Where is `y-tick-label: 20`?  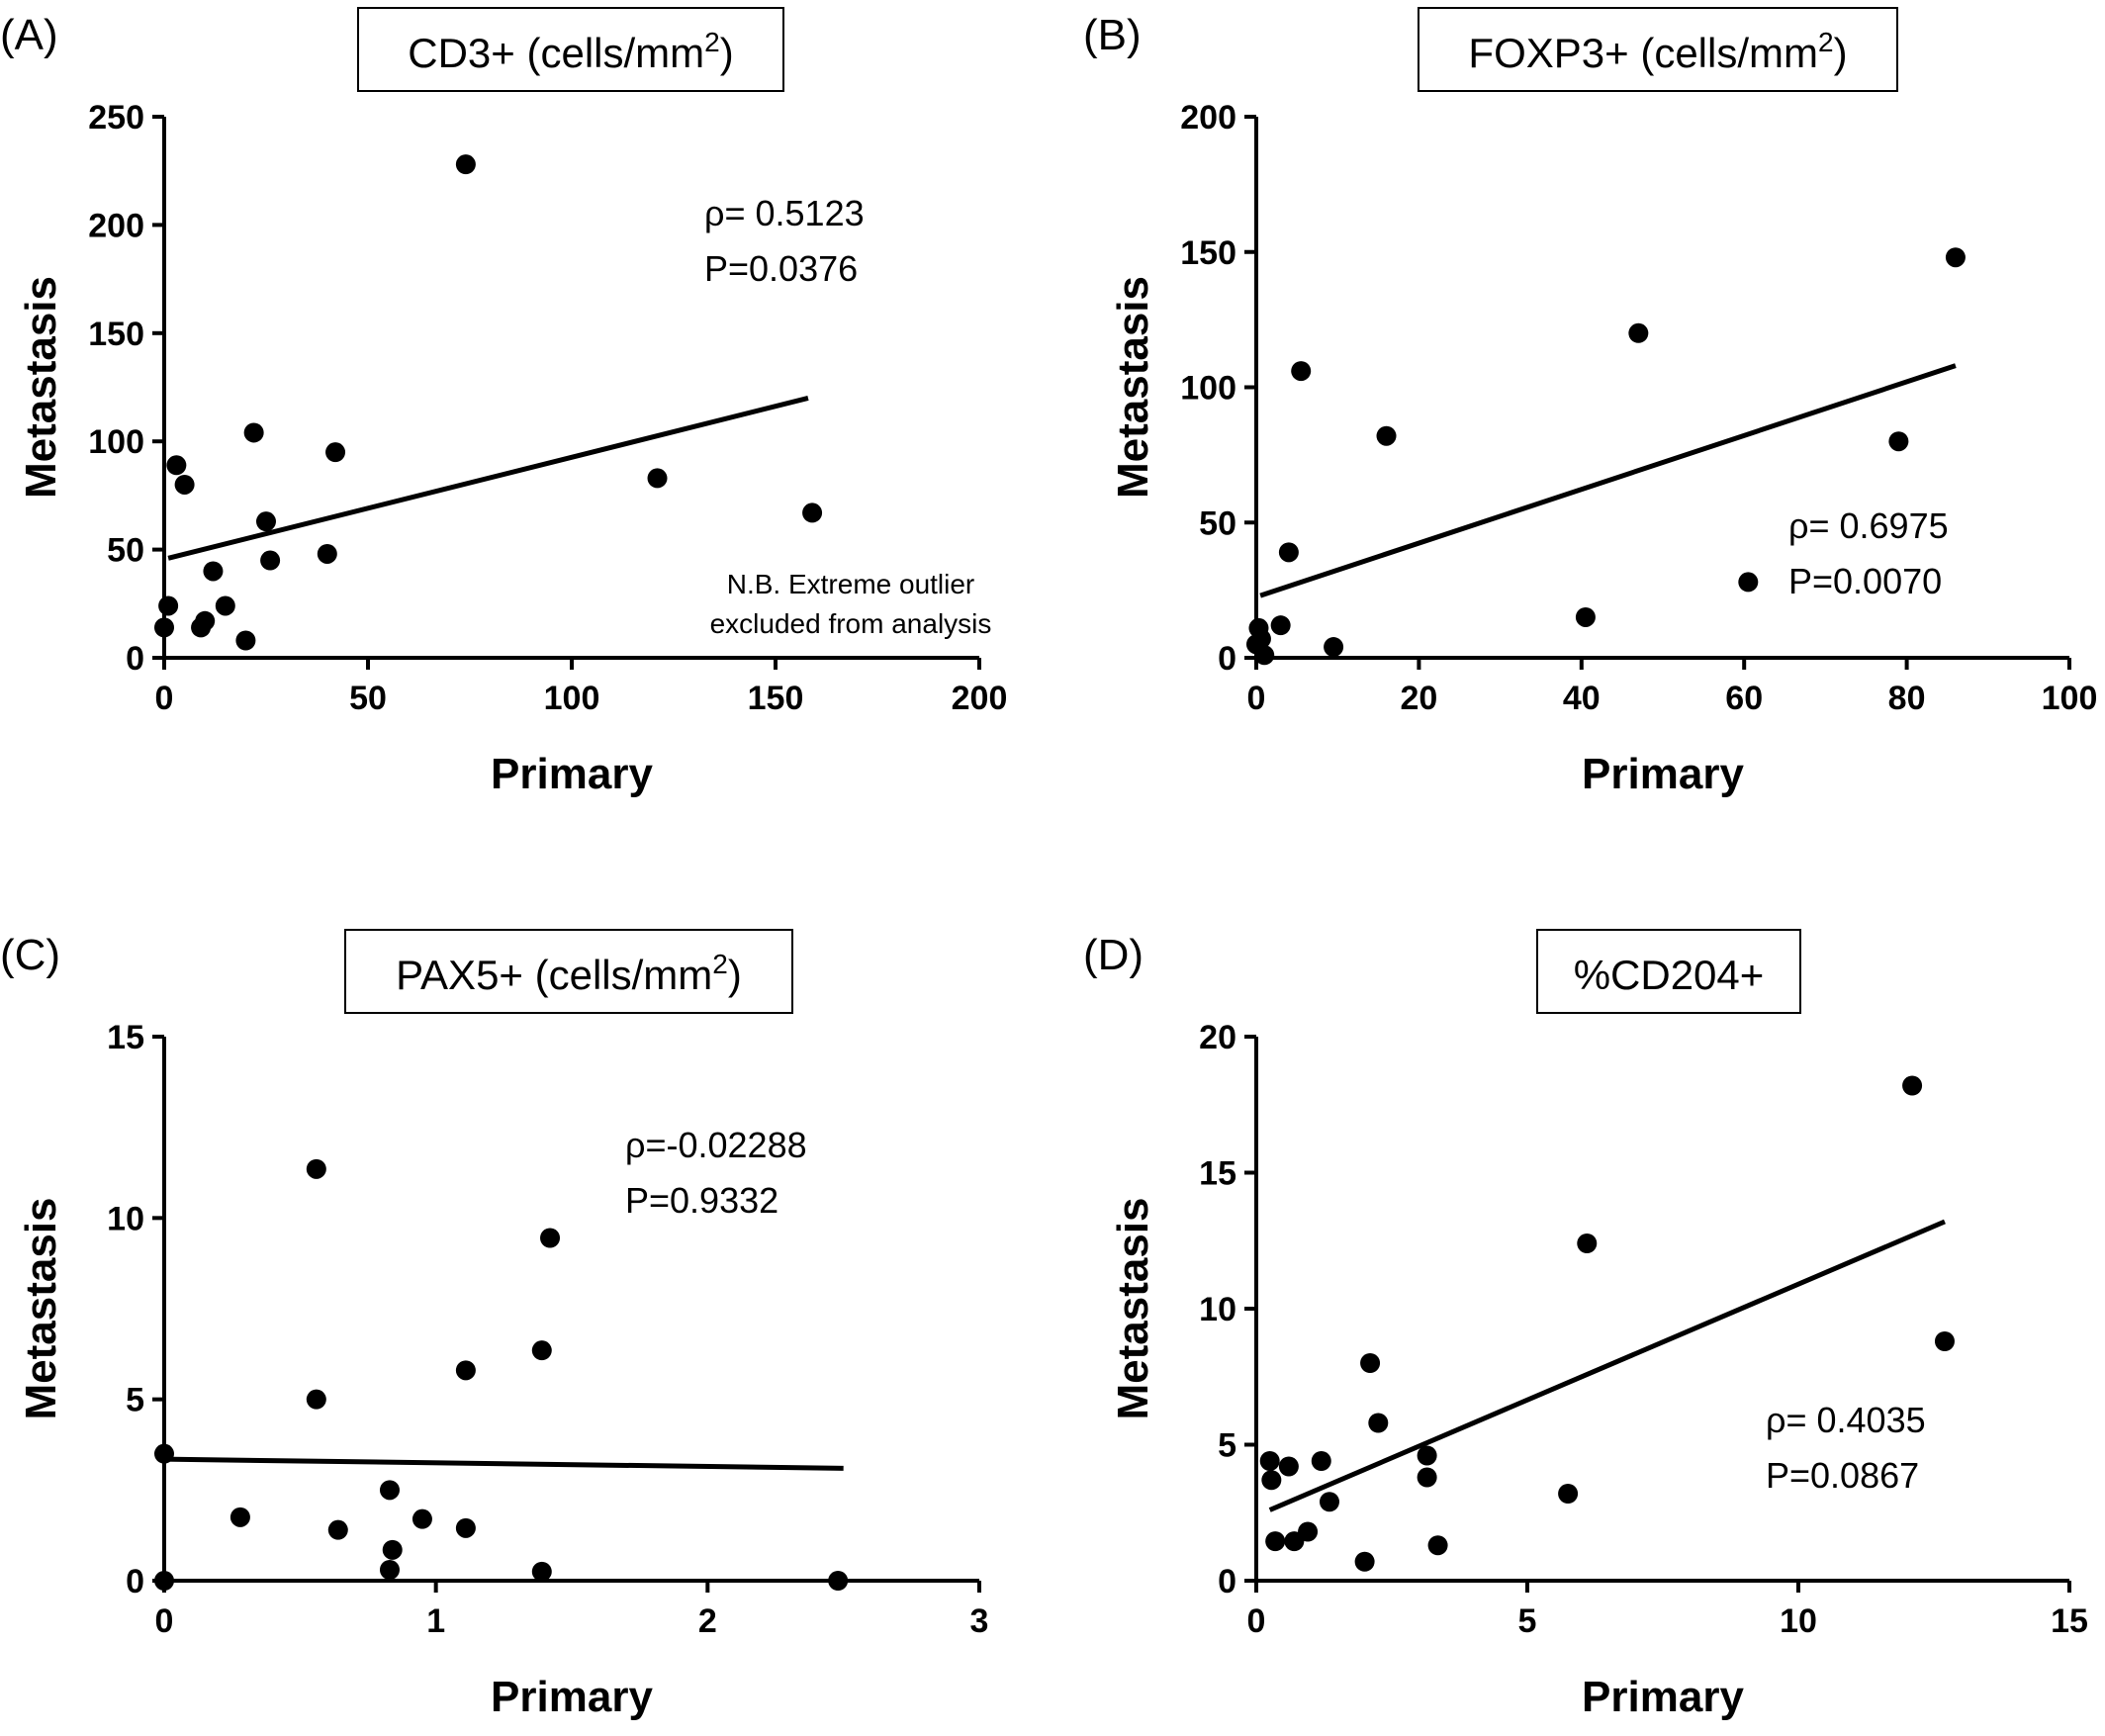 y-tick-label: 20 is located at coordinates (1217, 1037).